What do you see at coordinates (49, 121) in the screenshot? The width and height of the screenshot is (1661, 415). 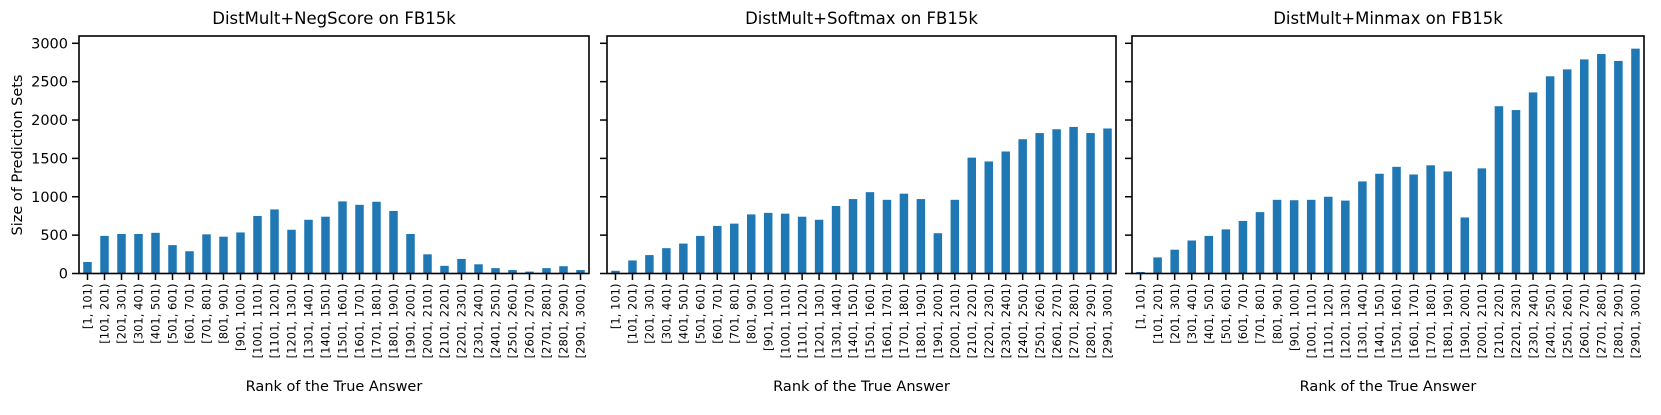 I see `y-tick-label: 2000` at bounding box center [49, 121].